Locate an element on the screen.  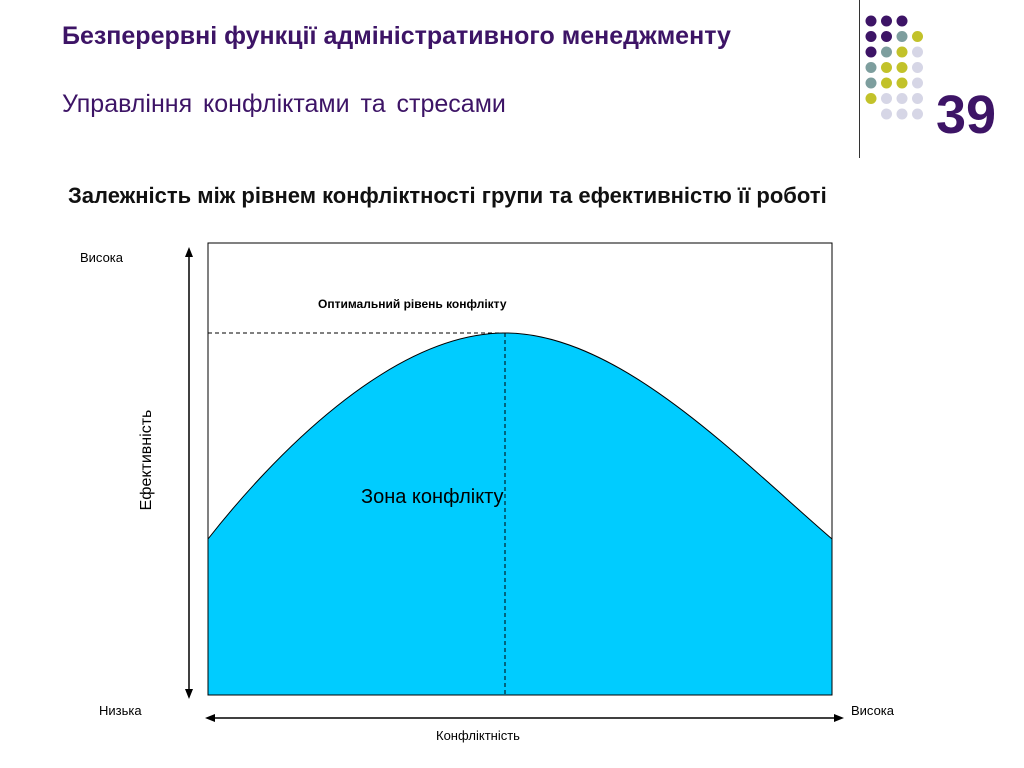
title-divider is located at coordinates (859, 79).